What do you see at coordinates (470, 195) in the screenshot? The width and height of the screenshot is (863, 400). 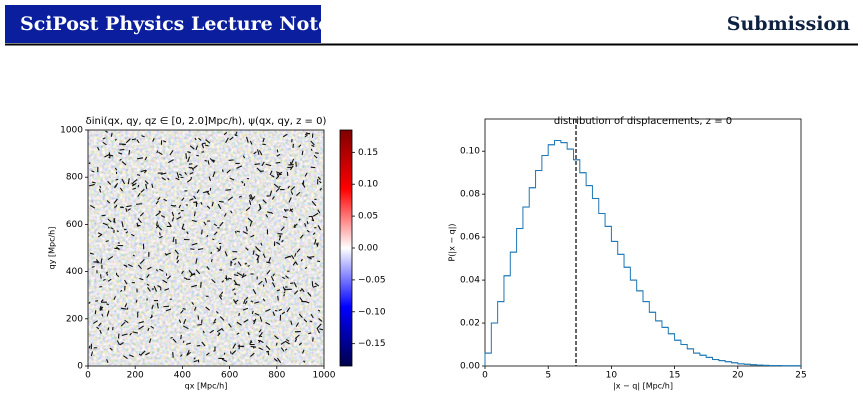 I see `y-tick-label: 0.08` at bounding box center [470, 195].